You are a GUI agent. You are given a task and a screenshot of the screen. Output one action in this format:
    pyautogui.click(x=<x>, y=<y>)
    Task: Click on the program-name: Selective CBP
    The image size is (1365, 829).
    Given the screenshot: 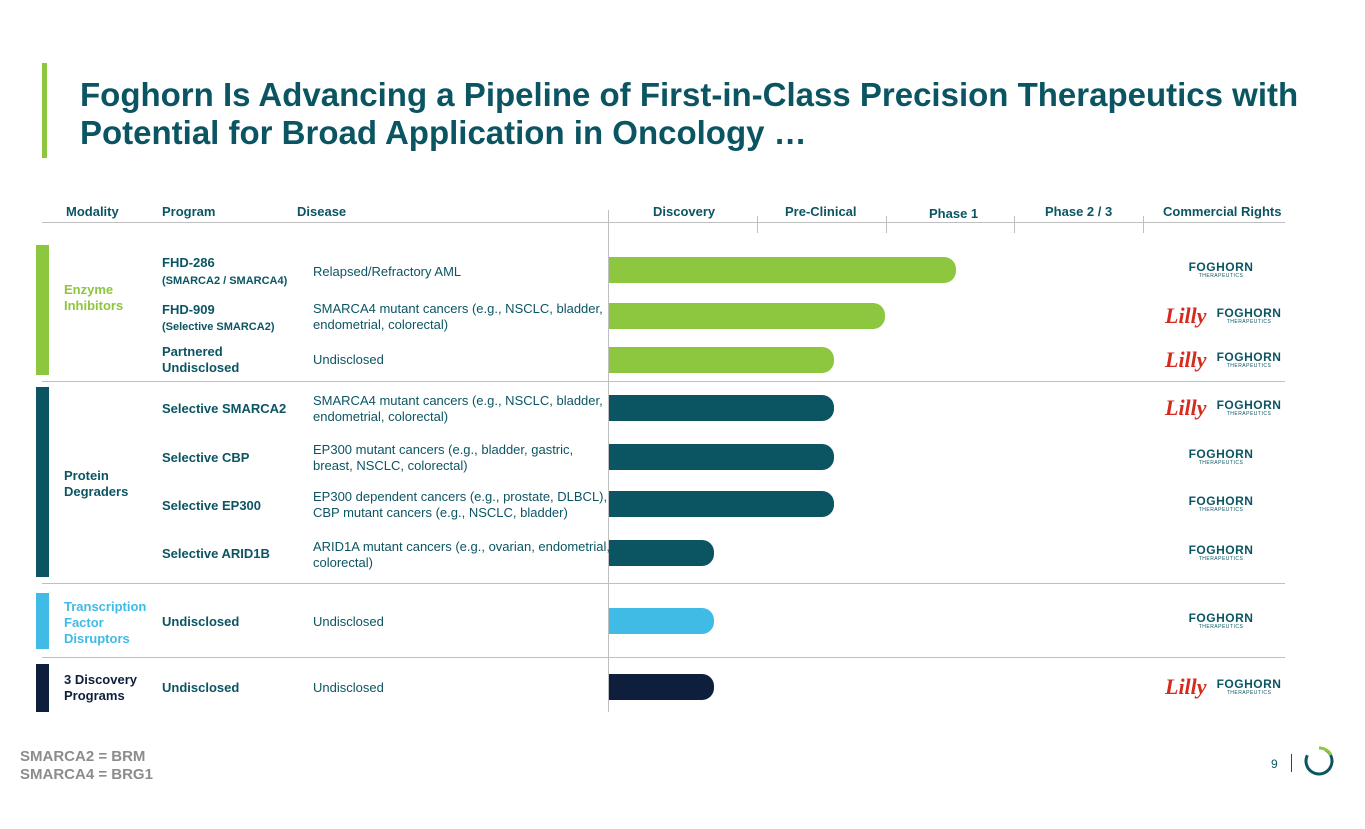 What is the action you would take?
    pyautogui.click(x=206, y=457)
    